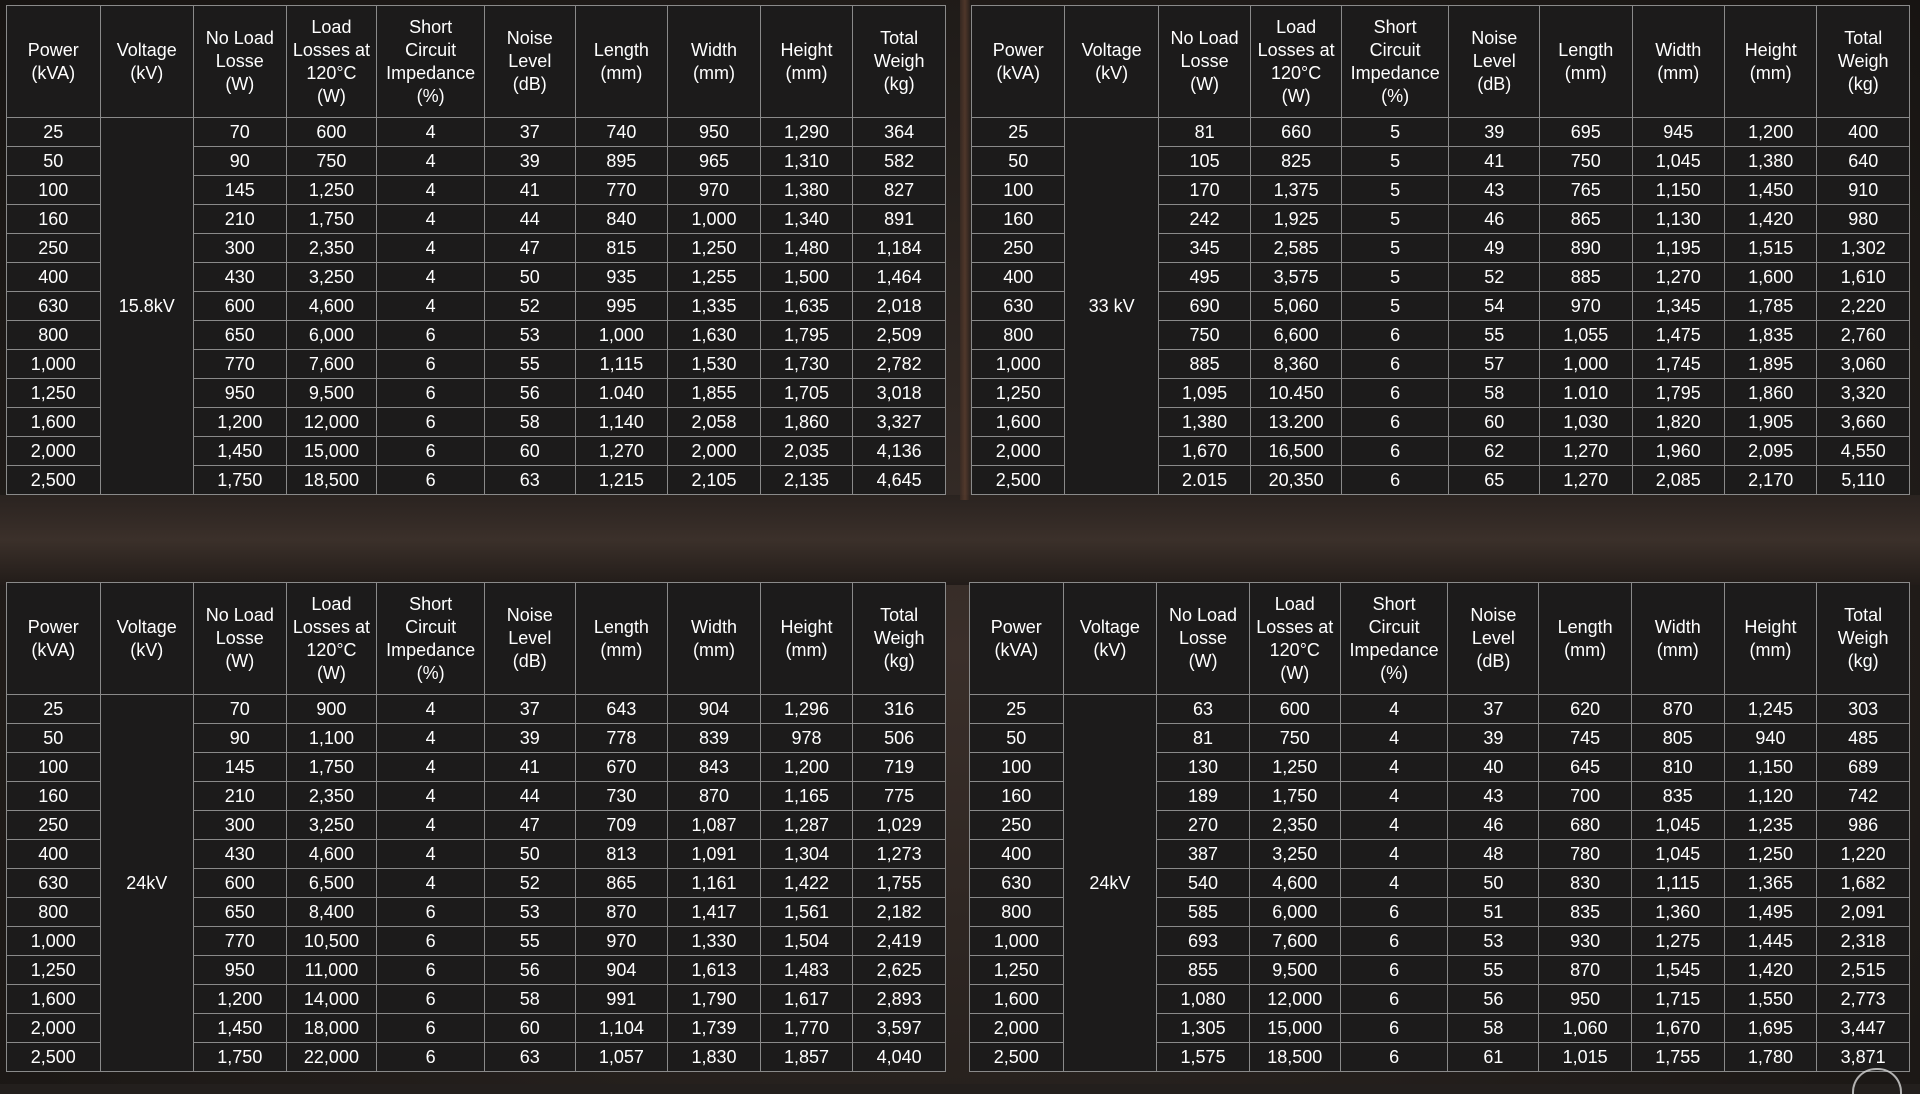 This screenshot has height=1094, width=1920. What do you see at coordinates (1494, 451) in the screenshot?
I see `cell-noise-level: 62` at bounding box center [1494, 451].